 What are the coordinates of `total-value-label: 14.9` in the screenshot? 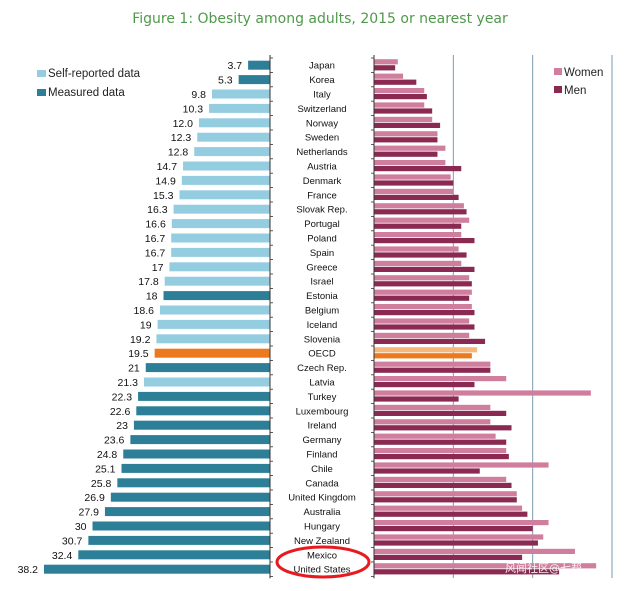 It's located at (165, 181).